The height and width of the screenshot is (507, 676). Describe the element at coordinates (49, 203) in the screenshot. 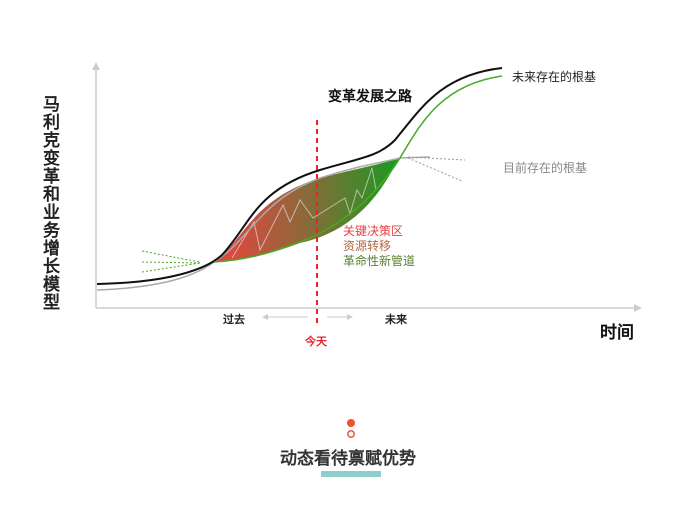

I see `y-axis-label: 马利克变革和业务增长模型` at that location.